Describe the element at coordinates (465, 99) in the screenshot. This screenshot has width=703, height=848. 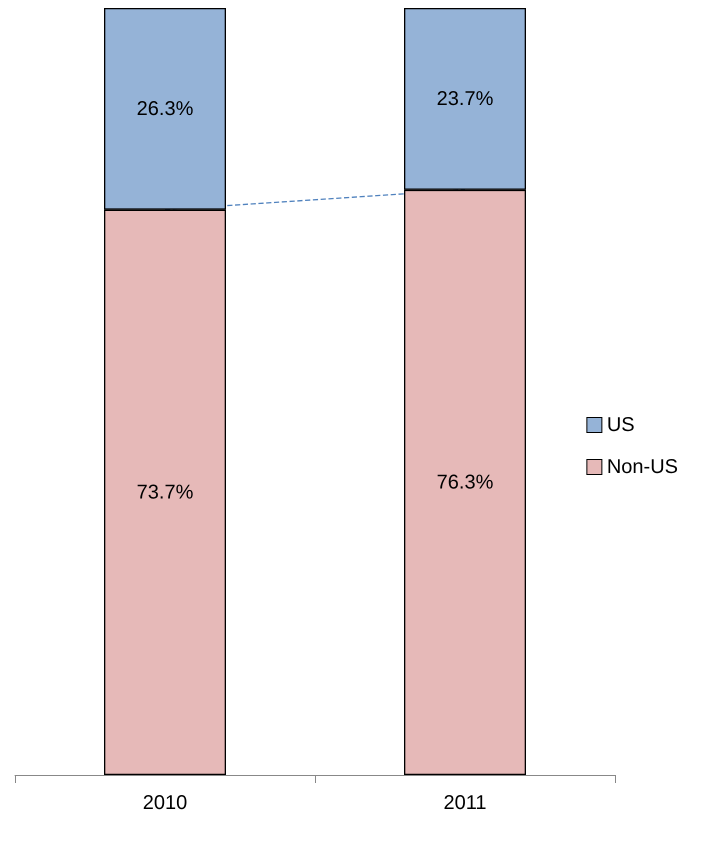
I see `data-label: 23.7%` at that location.